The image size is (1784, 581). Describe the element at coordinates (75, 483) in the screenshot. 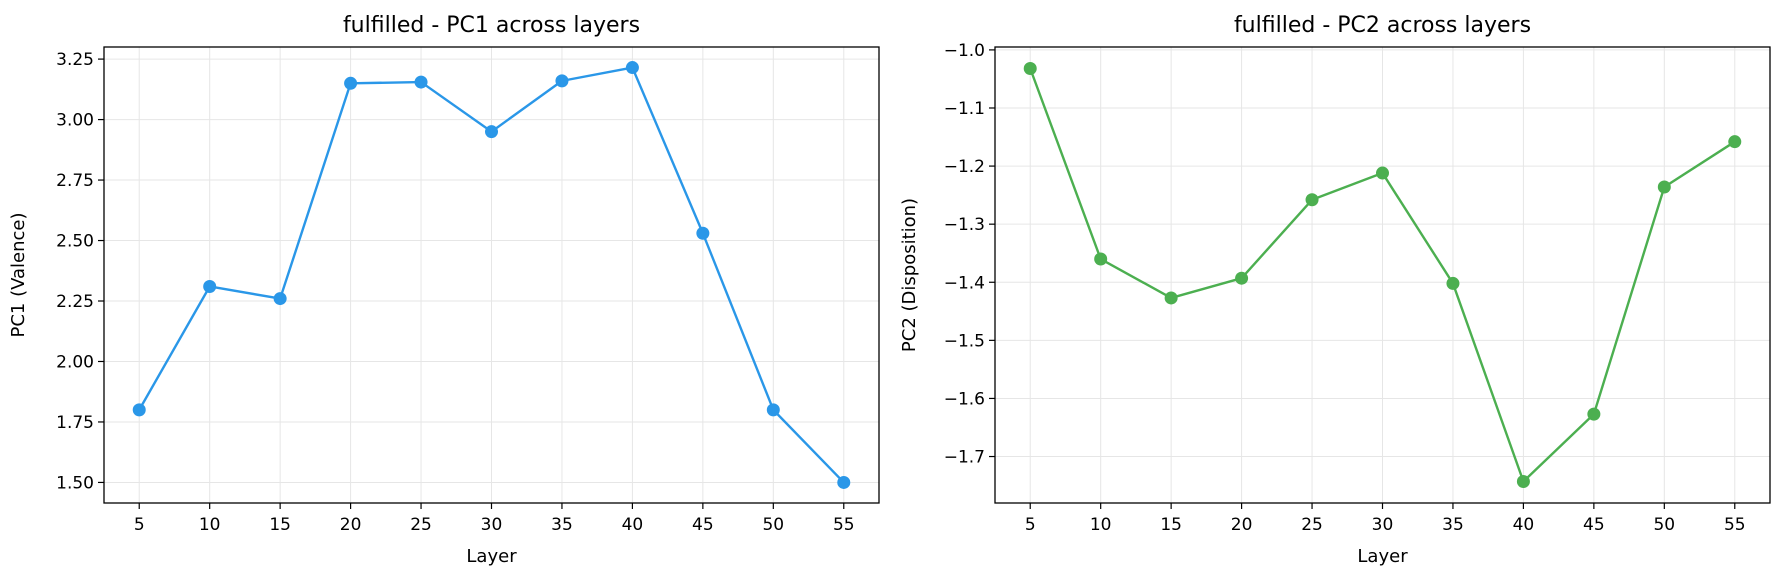

I see `y-tick-label: 1.50` at that location.